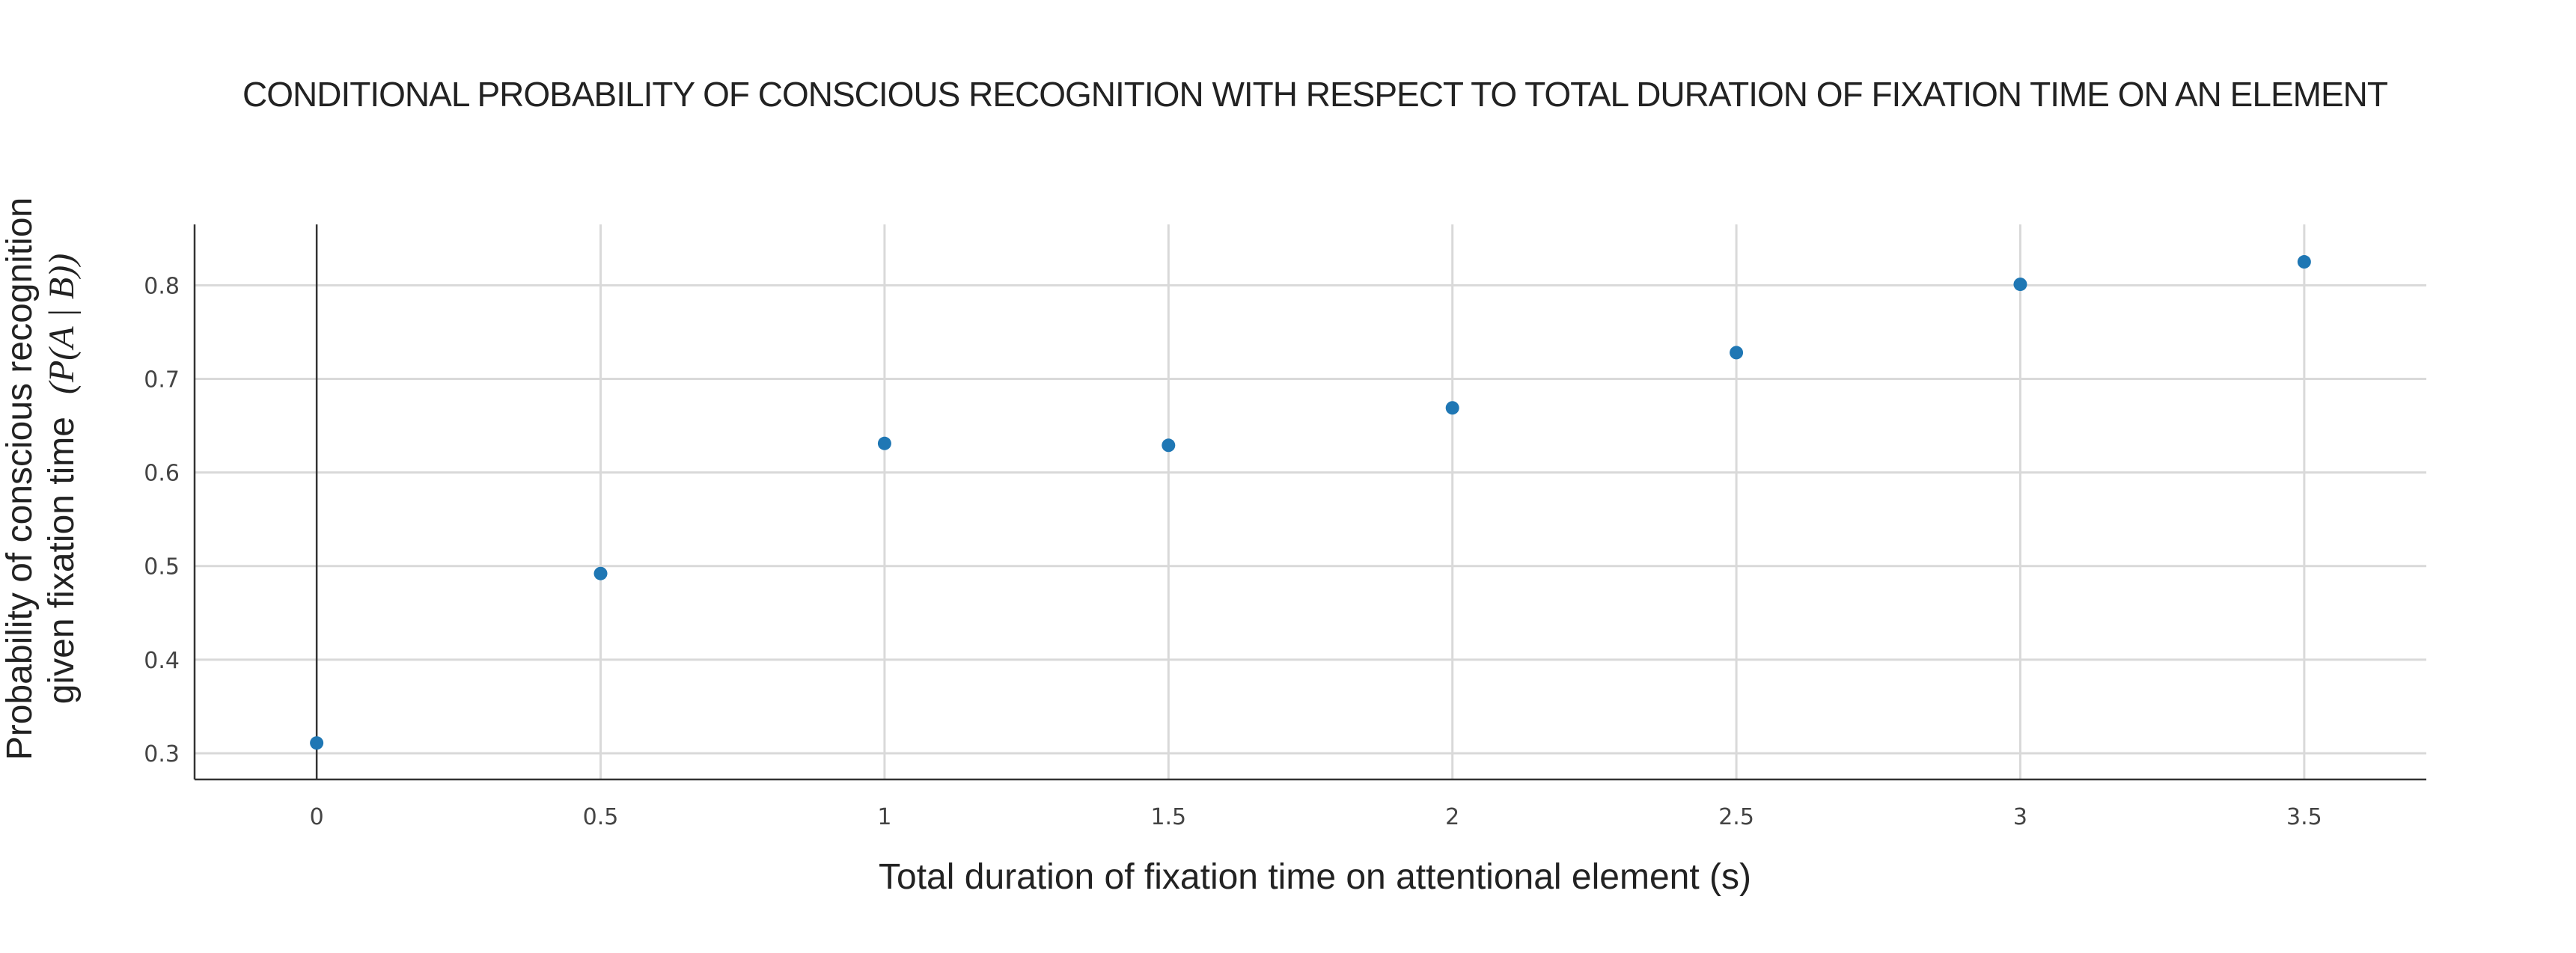 This screenshot has height=953, width=2576. What do you see at coordinates (1736, 817) in the screenshot?
I see `x-tick-label: 2.5` at bounding box center [1736, 817].